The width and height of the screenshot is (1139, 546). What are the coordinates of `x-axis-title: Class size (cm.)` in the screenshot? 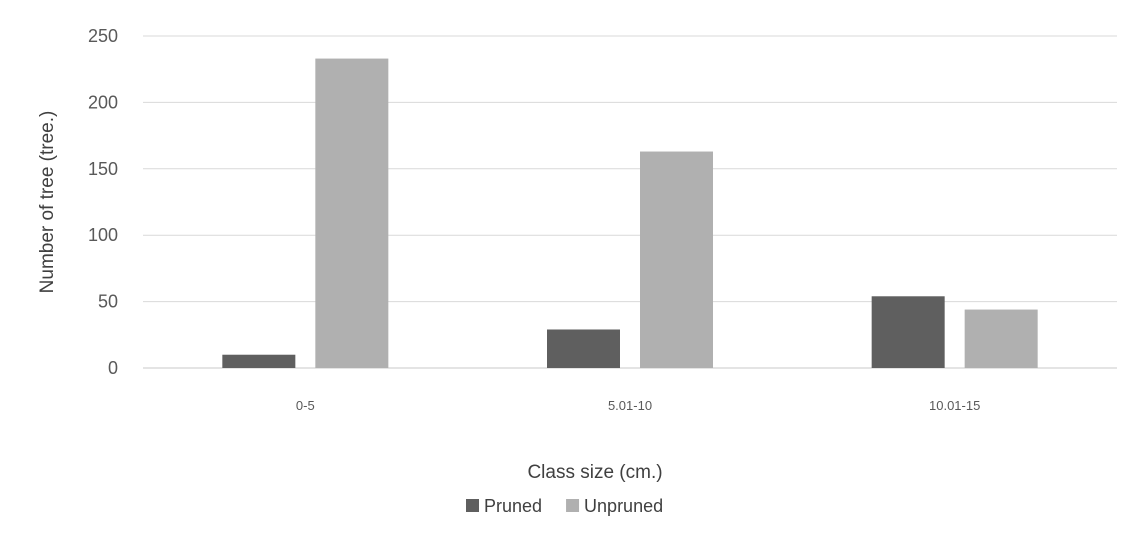 It's located at (594, 472).